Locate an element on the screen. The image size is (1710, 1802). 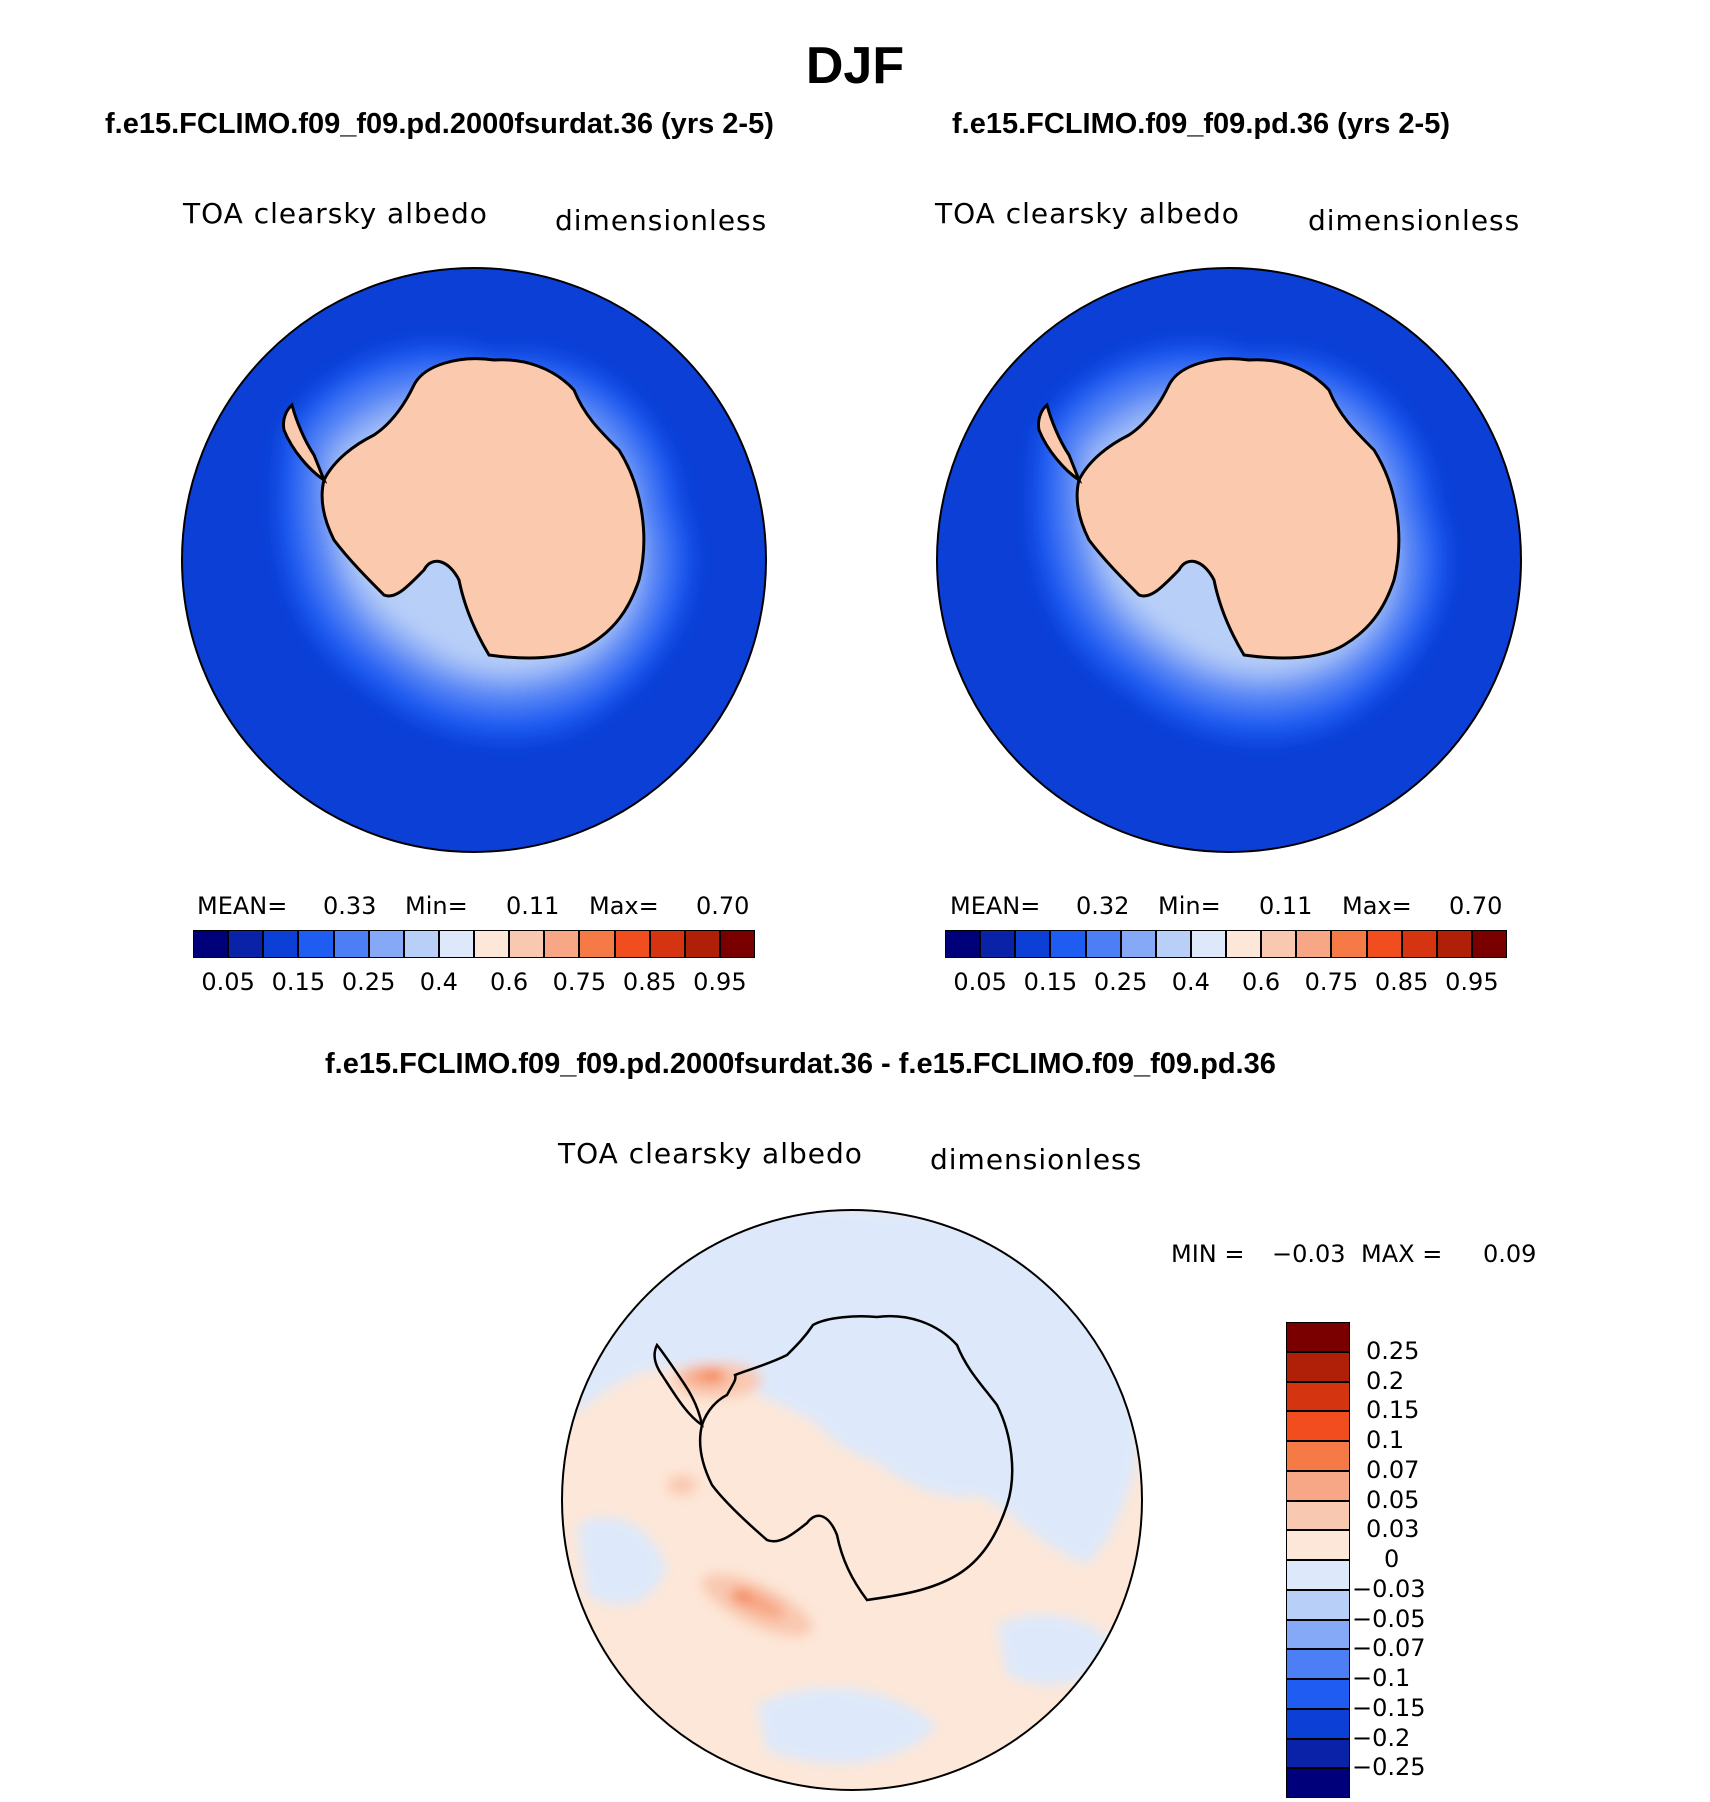
diff-colorbar-tick-label: 0.25 is located at coordinates (1393, 1350).